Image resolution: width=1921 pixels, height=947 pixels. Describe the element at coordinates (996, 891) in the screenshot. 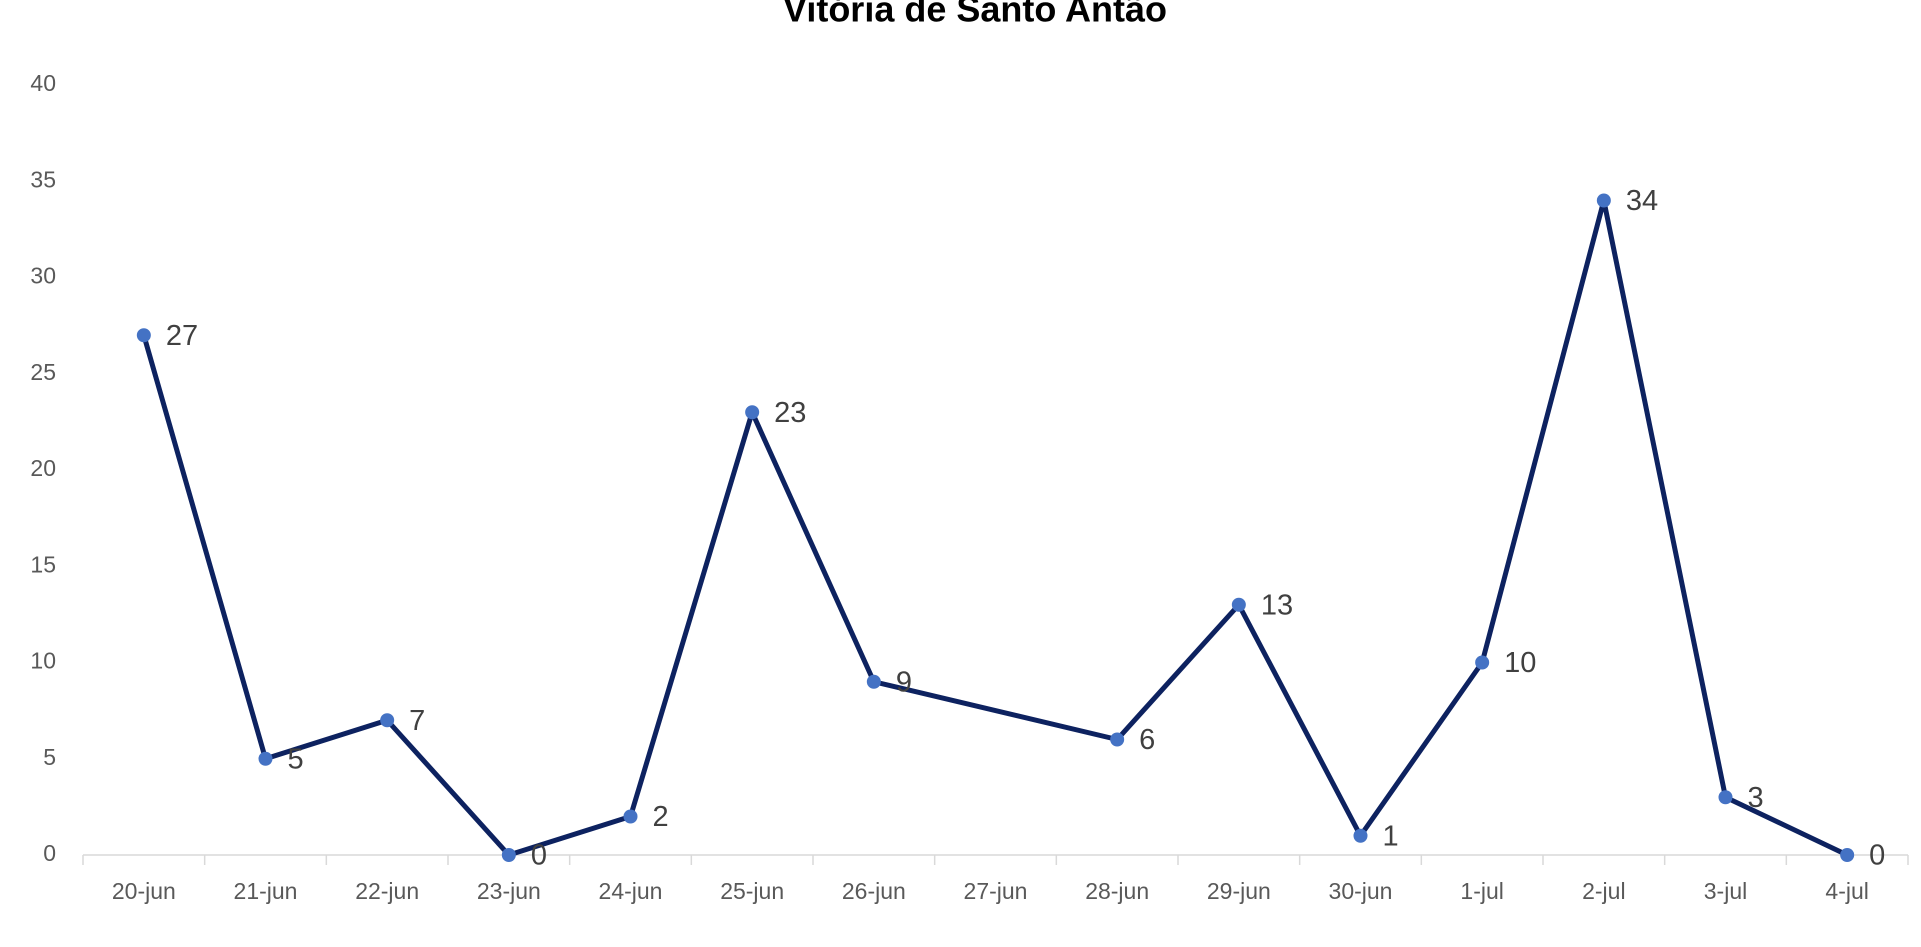

I see `x-tick-label: 27-jun` at that location.